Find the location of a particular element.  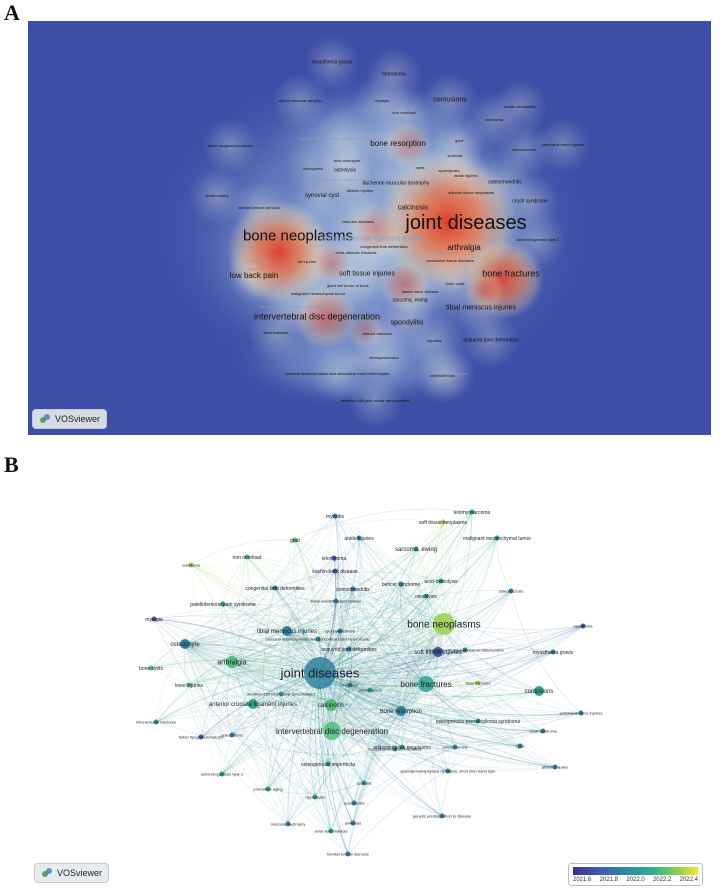

density-term: synovial cyst is located at coordinates (322, 196).